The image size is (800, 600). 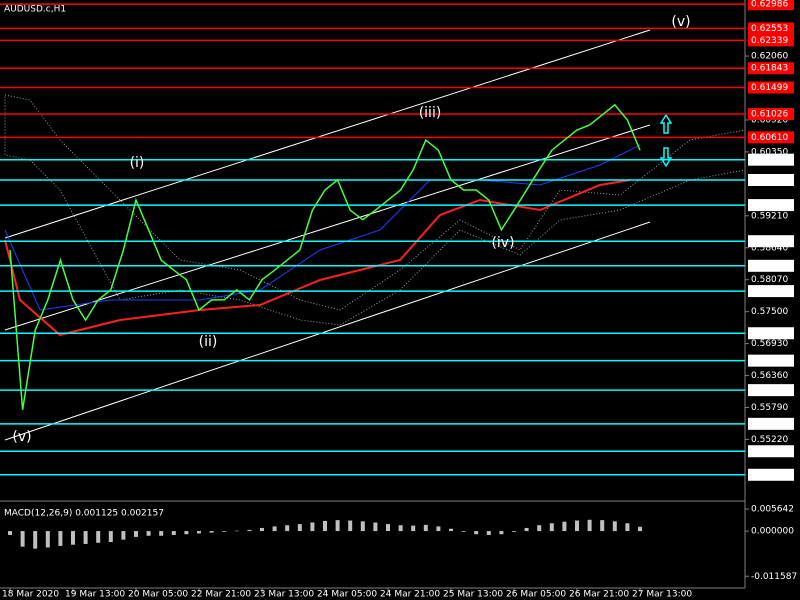 I want to click on x-tick-label: 18 Mar 2020, so click(x=30, y=595).